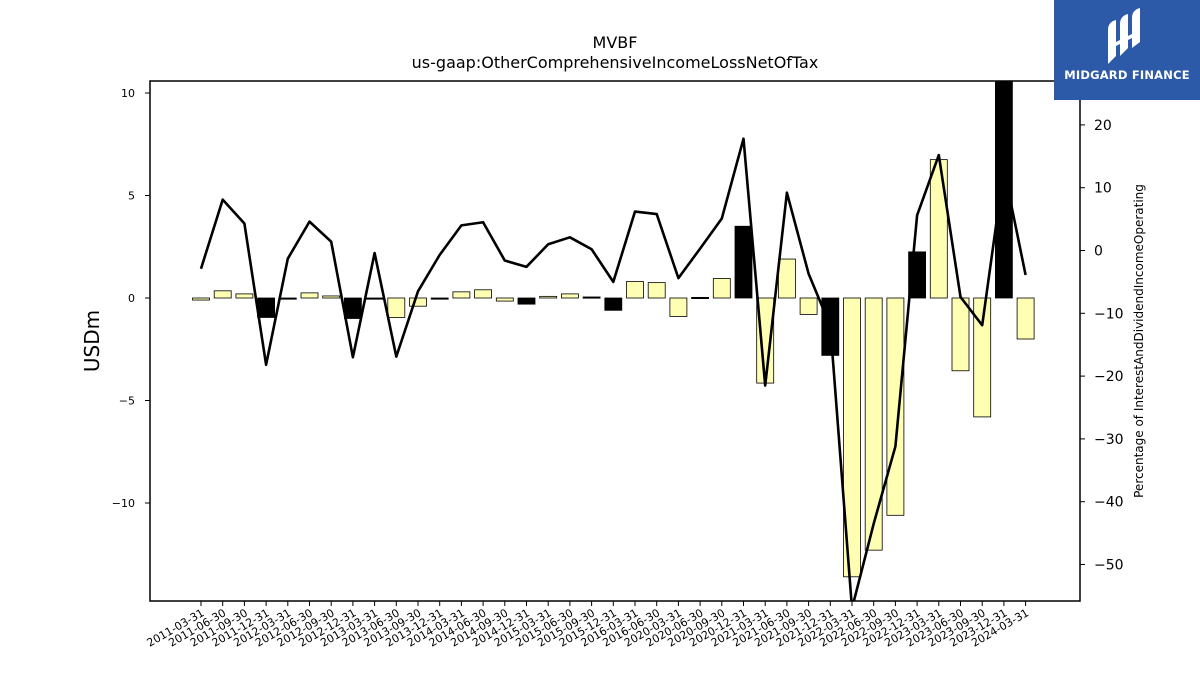 The height and width of the screenshot is (675, 1200). Describe the element at coordinates (1109, 503) in the screenshot. I see `y2-tick-label: −40` at that location.